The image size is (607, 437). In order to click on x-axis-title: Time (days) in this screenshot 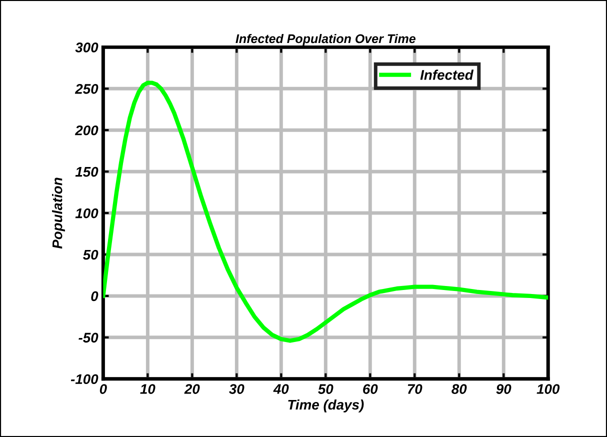, I will do `click(326, 405)`.